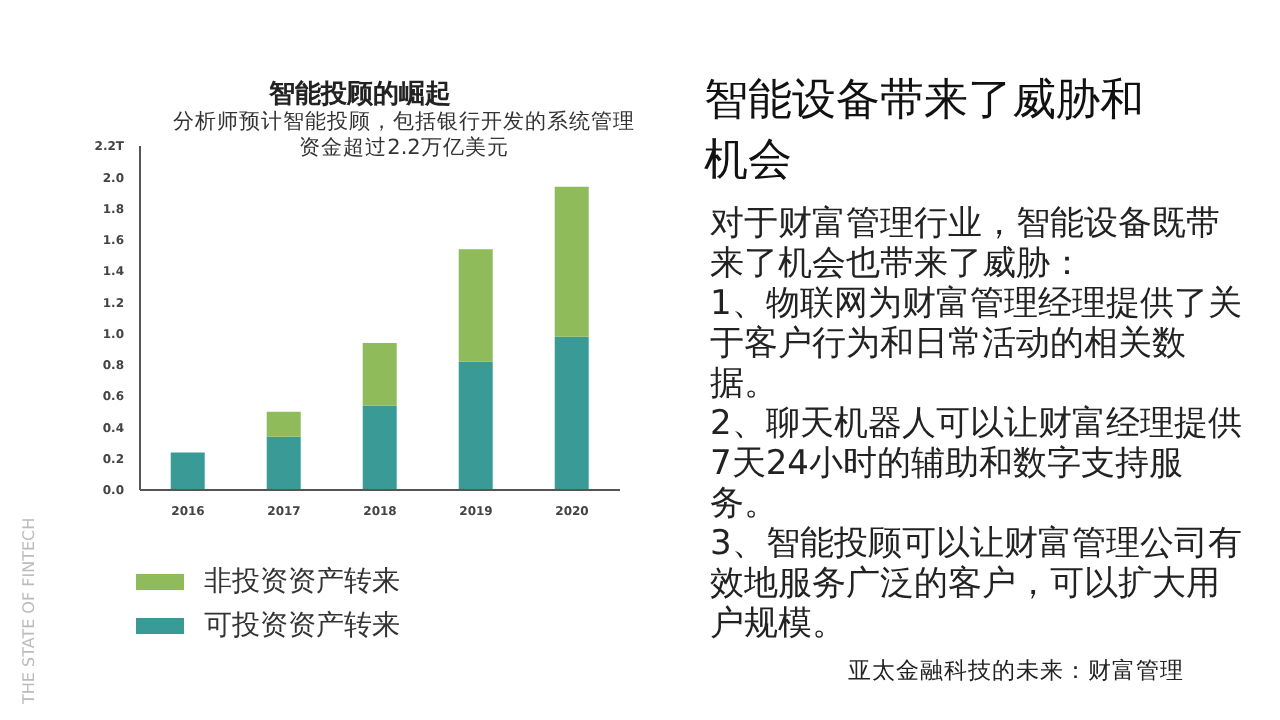 The image size is (1280, 720). Describe the element at coordinates (1016, 671) in the screenshot. I see `text: 亚太金融科技的未来：财富管理` at that location.